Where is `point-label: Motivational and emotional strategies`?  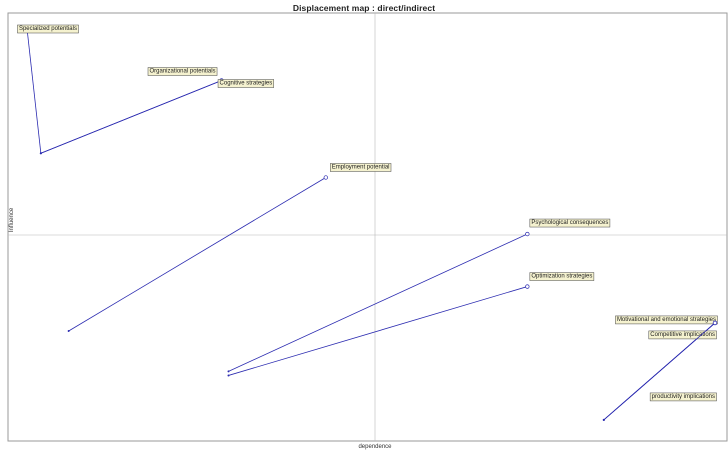 point-label: Motivational and emotional strategies is located at coordinates (666, 320).